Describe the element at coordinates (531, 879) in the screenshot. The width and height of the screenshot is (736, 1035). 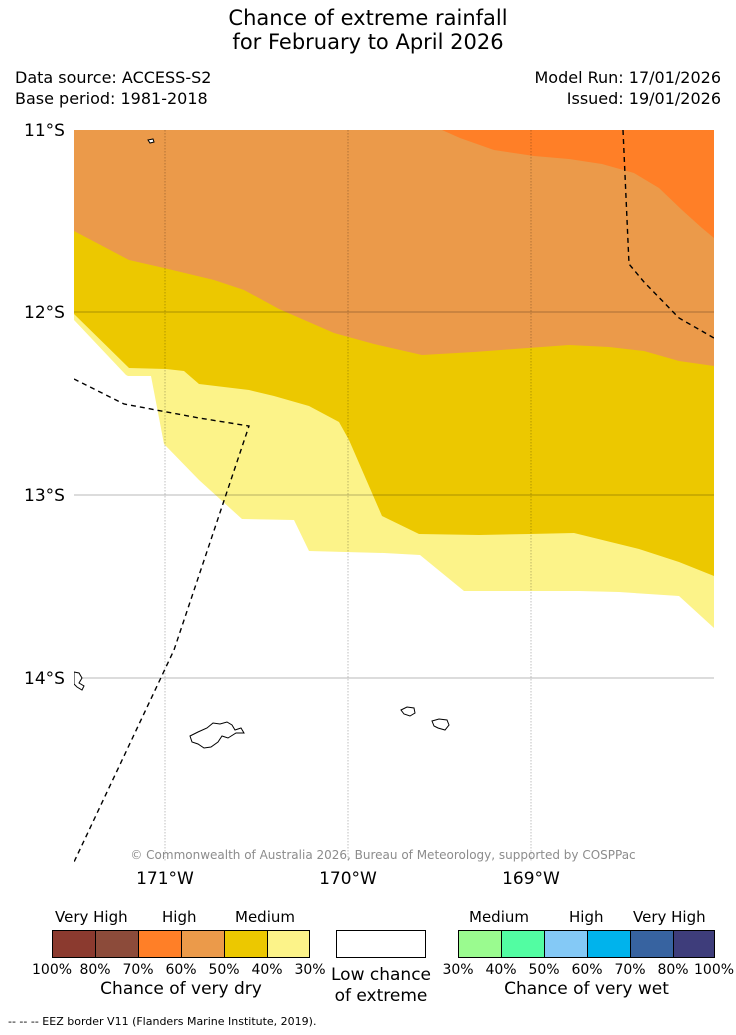
I see `lon-label-169w: 169°W` at that location.